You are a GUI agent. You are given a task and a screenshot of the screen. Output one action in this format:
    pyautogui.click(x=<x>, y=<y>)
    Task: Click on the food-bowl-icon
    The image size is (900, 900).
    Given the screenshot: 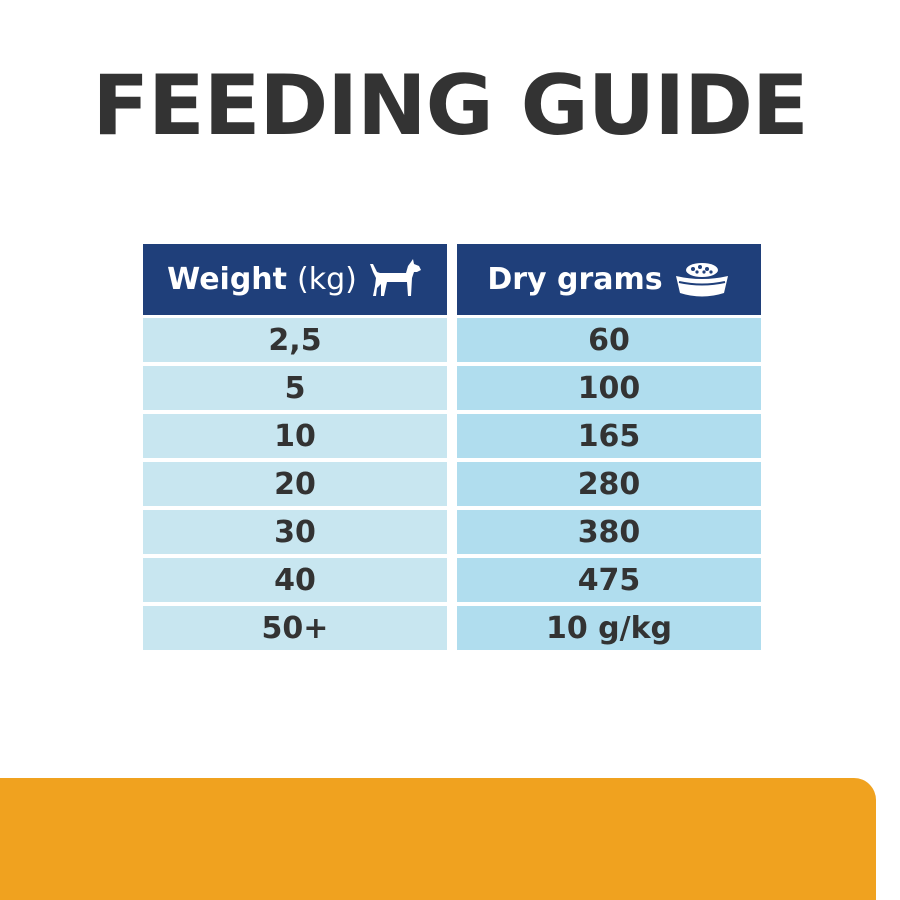 What is the action you would take?
    pyautogui.click(x=701, y=279)
    